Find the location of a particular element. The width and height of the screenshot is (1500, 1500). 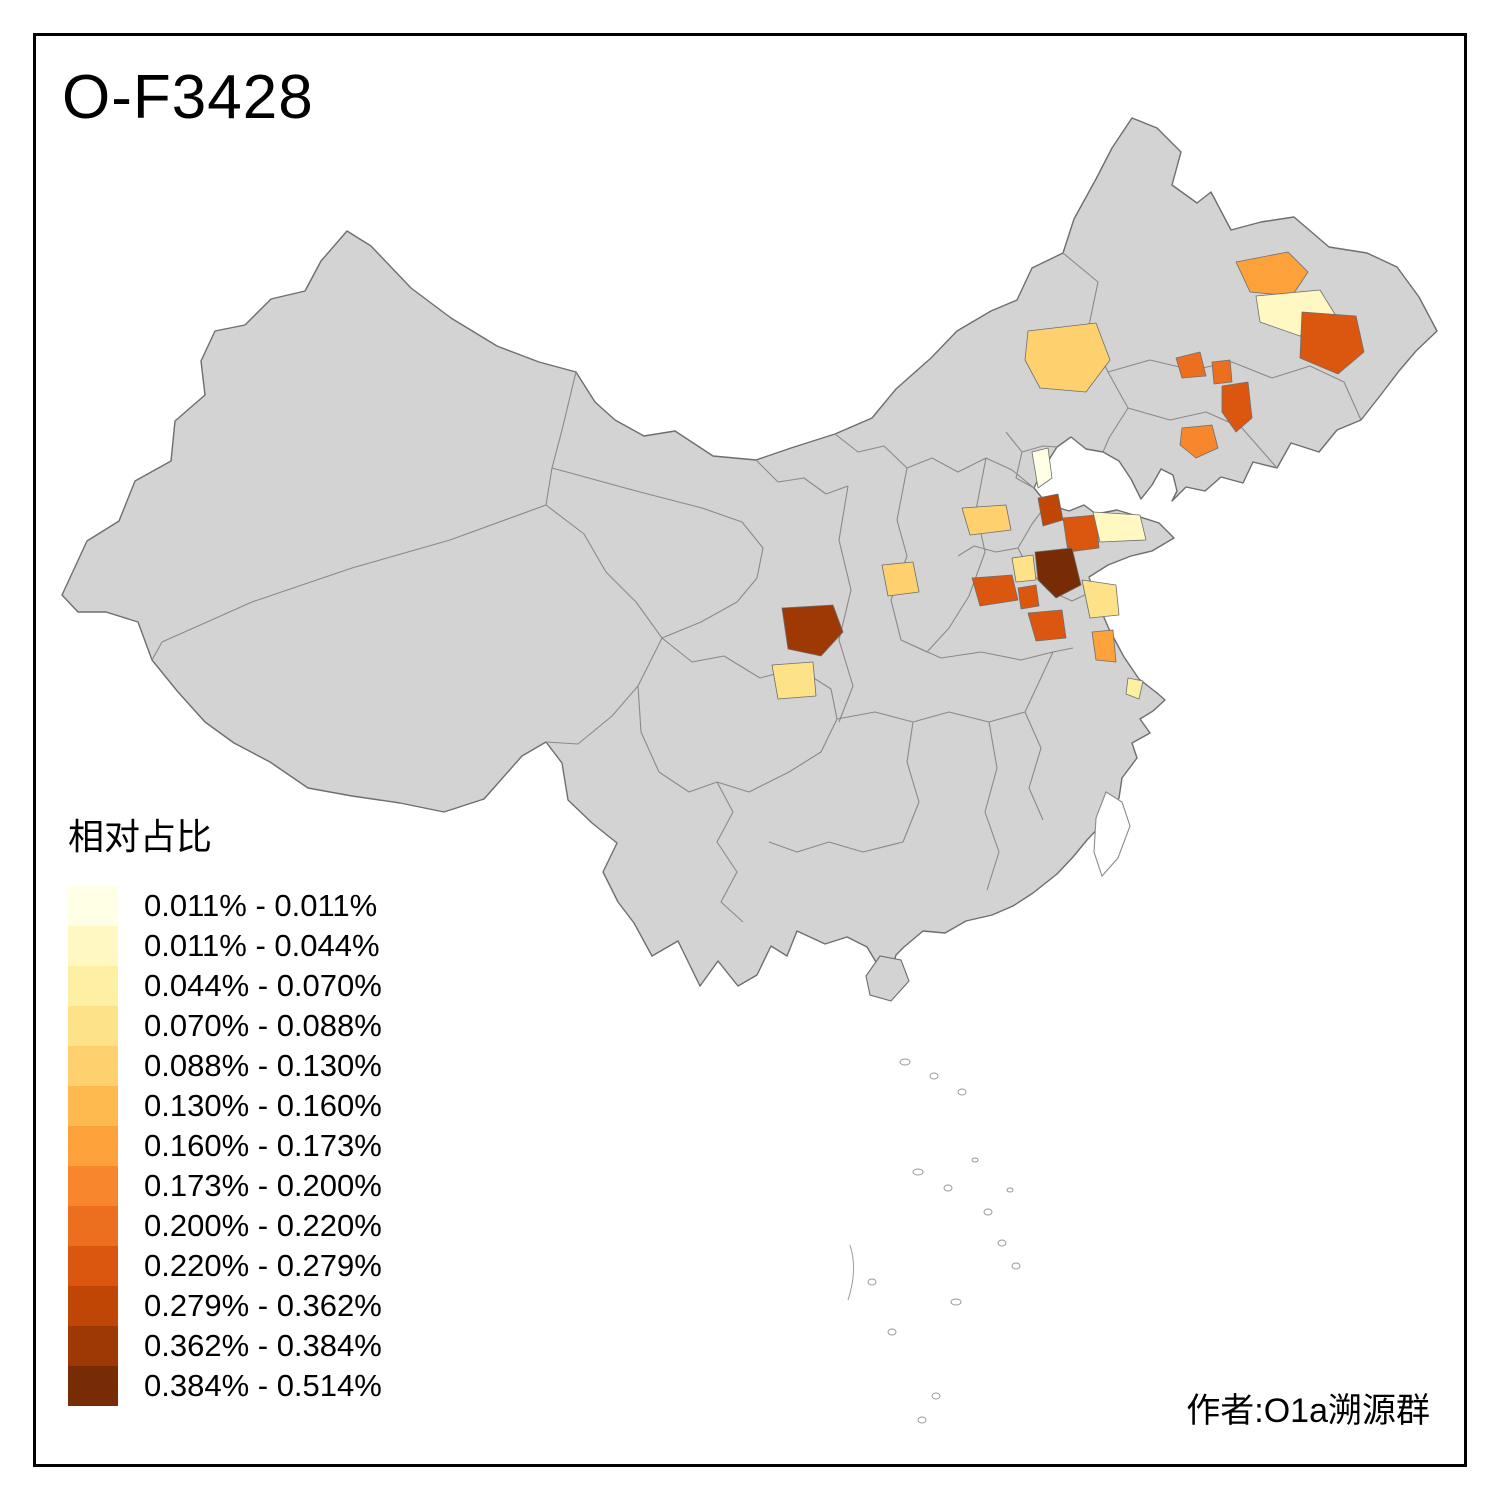

legend-label: 0.279% - 0.362% is located at coordinates (263, 1305).